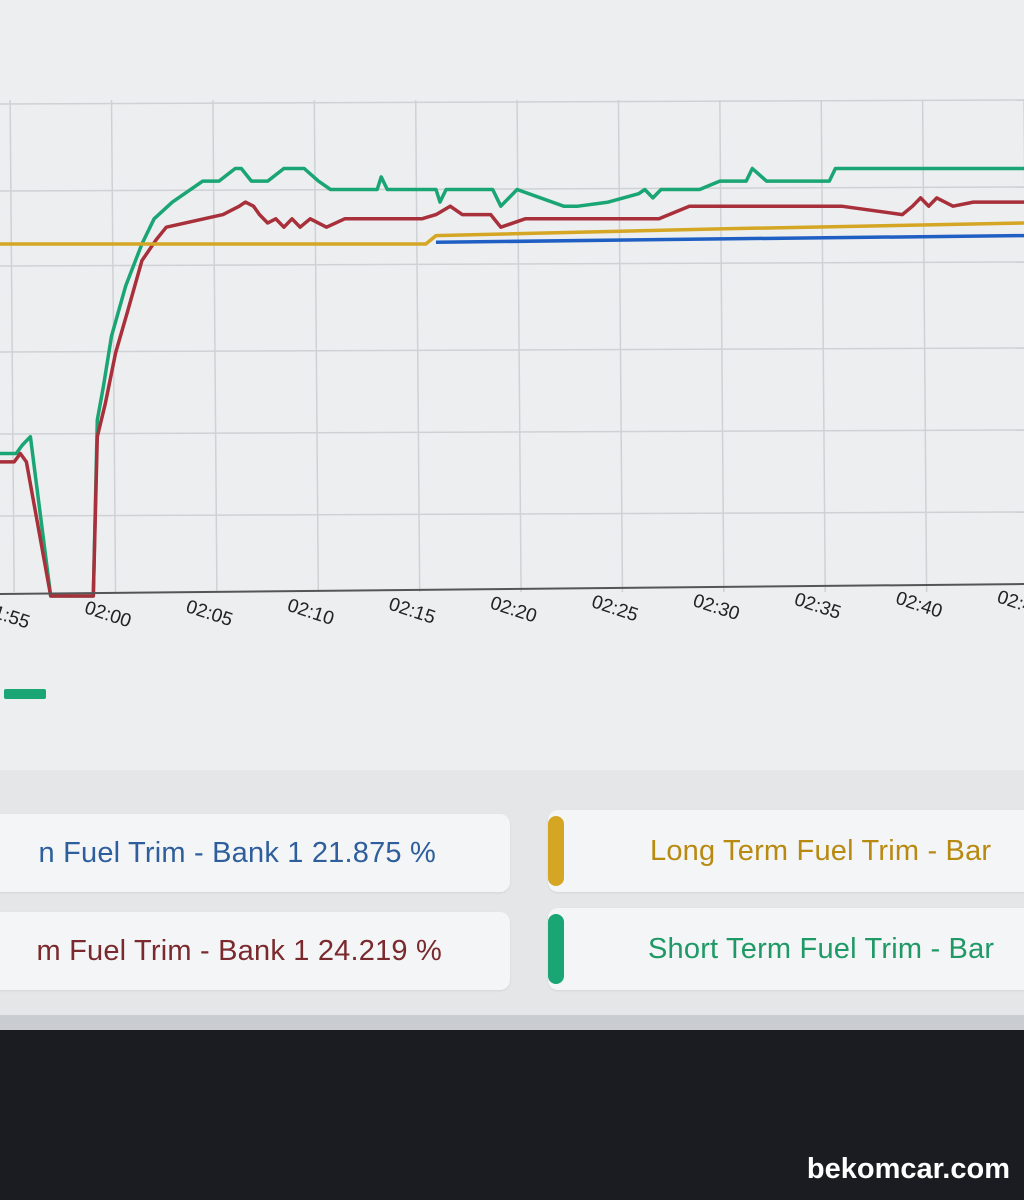  I want to click on x-tick-label: 02:05, so click(209, 613).